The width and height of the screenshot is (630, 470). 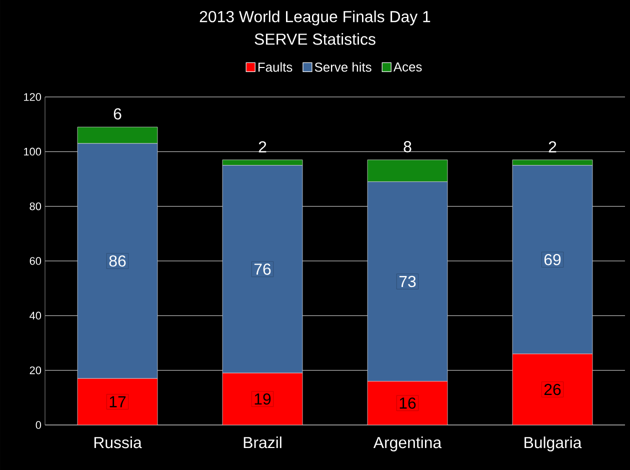 What do you see at coordinates (118, 402) in the screenshot?
I see `data-label: 17` at bounding box center [118, 402].